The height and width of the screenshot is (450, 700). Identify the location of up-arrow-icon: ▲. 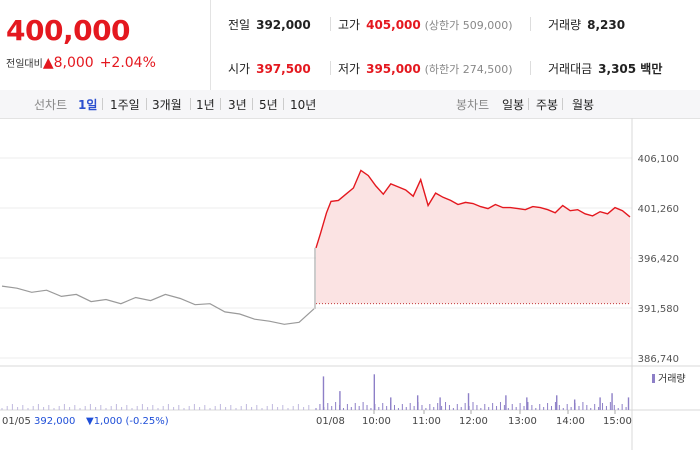
(48, 63).